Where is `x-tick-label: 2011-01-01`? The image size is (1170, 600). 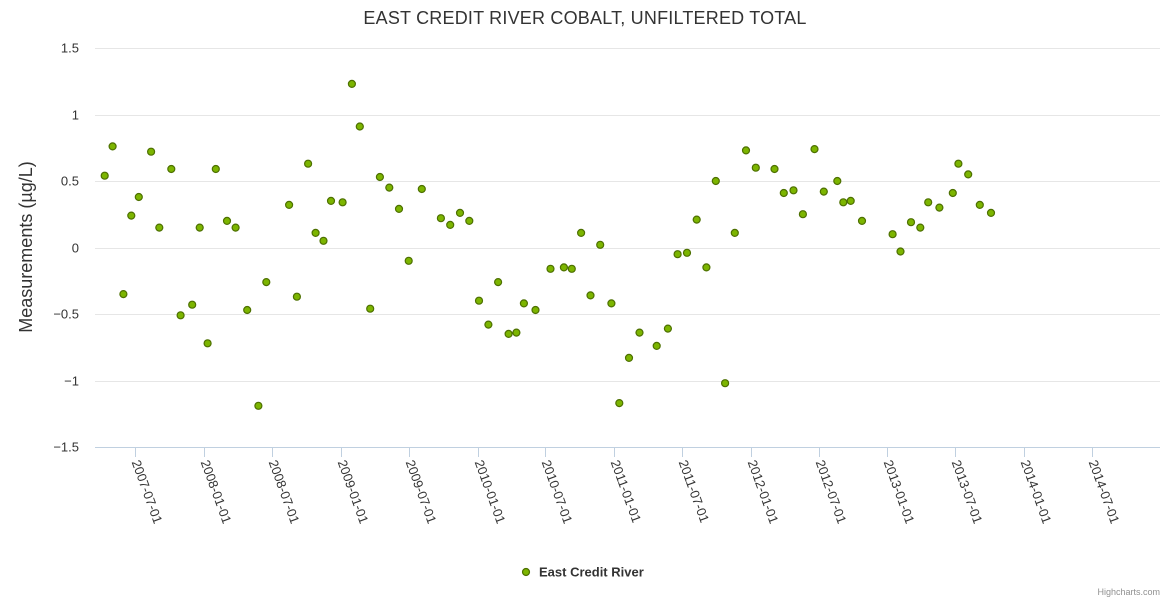
x-tick-label: 2011-01-01 is located at coordinates (626, 491).